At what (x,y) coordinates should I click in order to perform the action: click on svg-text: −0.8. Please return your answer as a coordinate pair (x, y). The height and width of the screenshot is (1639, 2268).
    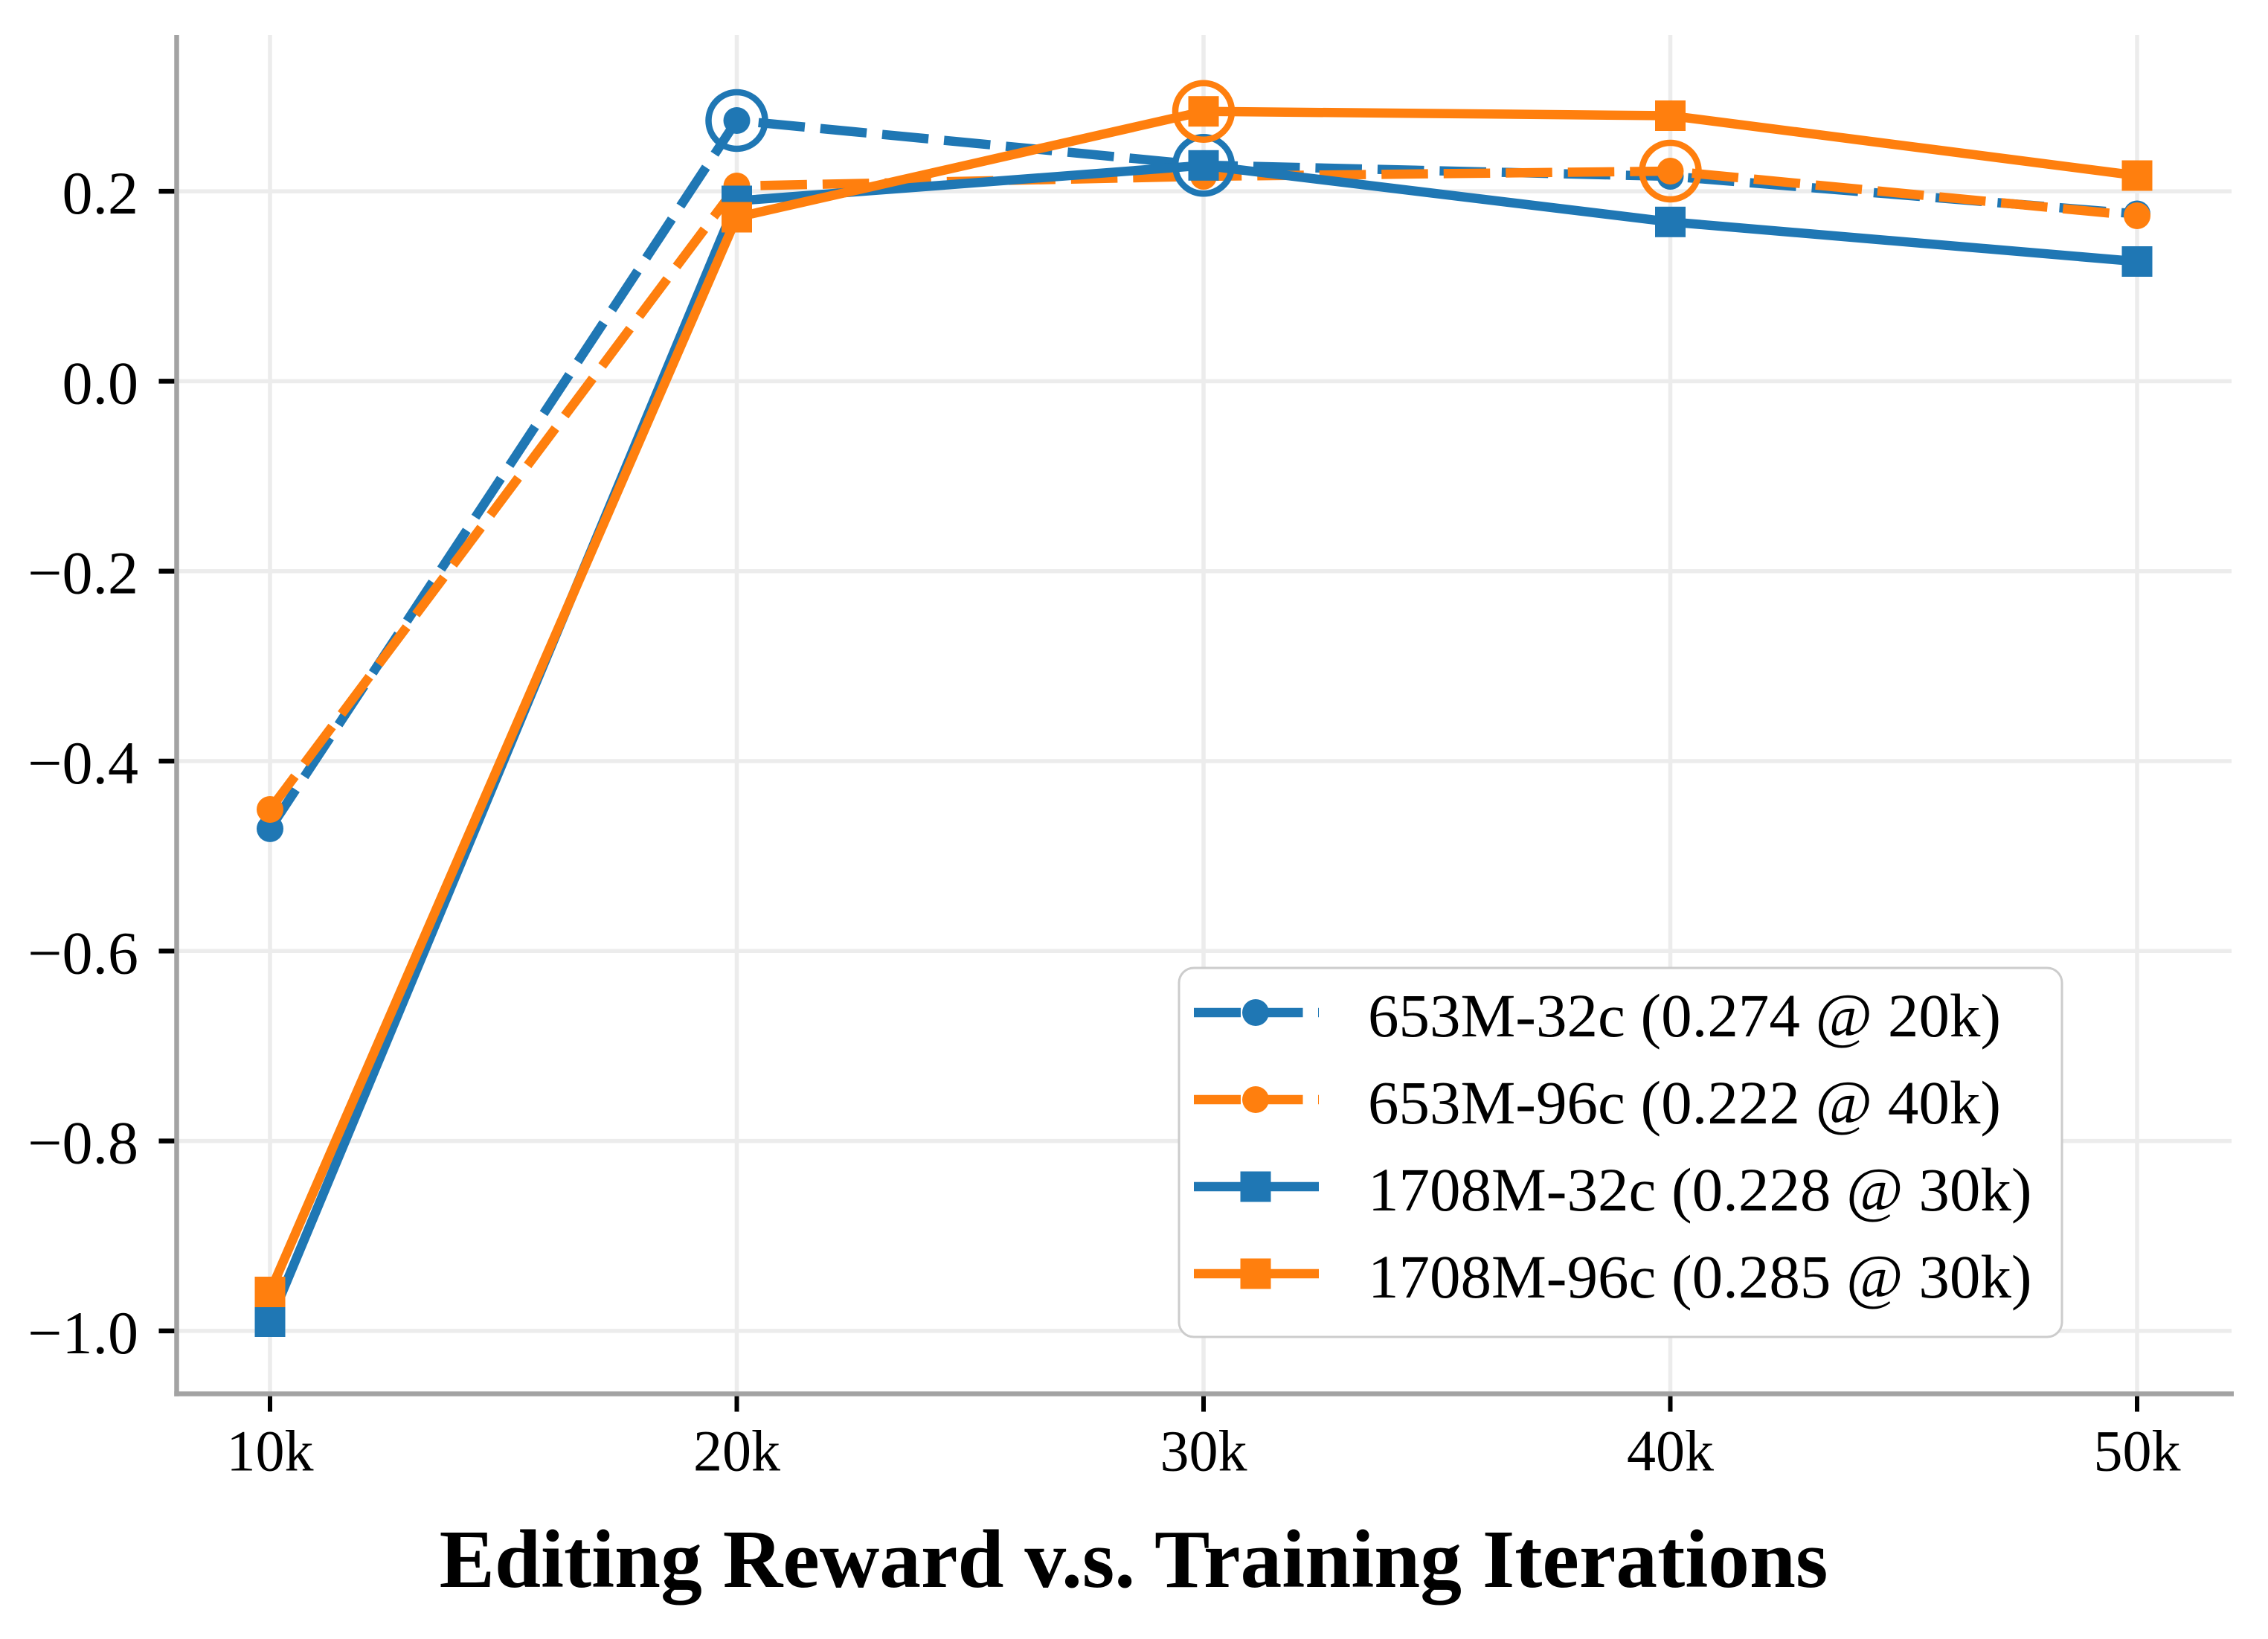
    Looking at the image, I should click on (83, 1143).